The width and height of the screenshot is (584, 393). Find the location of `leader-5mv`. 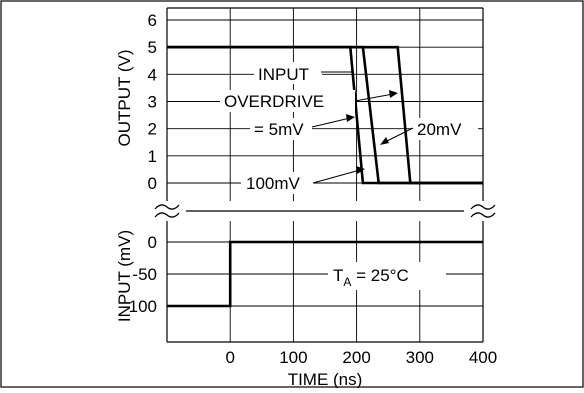

leader-5mv is located at coordinates (331, 122).